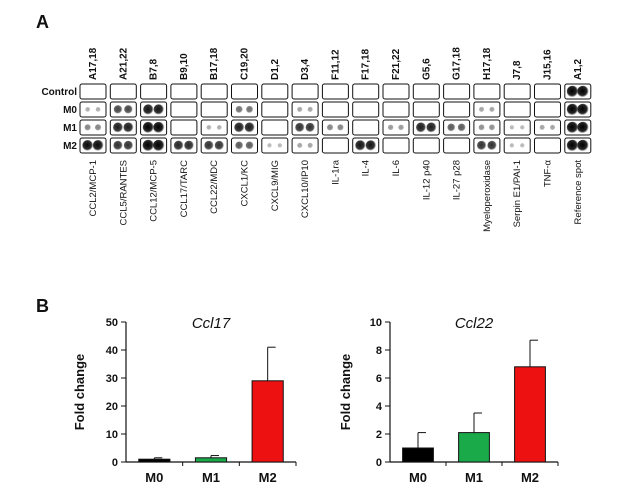 This screenshot has width=621, height=500. Describe the element at coordinates (112, 407) in the screenshot. I see `y-tick-label: 20` at that location.